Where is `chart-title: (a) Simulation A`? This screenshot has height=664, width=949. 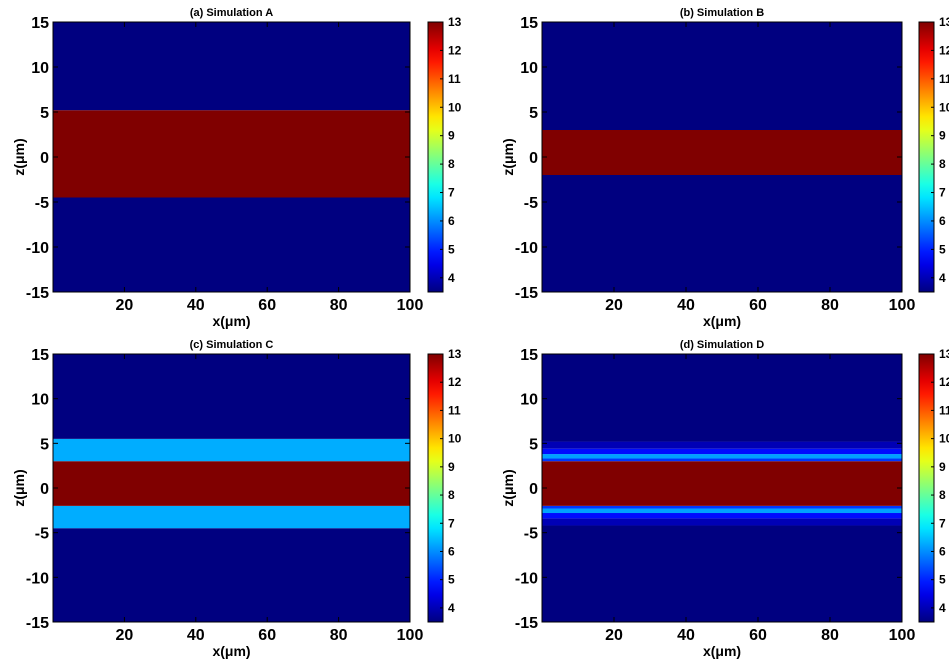
chart-title: (a) Simulation A is located at coordinates (231, 13).